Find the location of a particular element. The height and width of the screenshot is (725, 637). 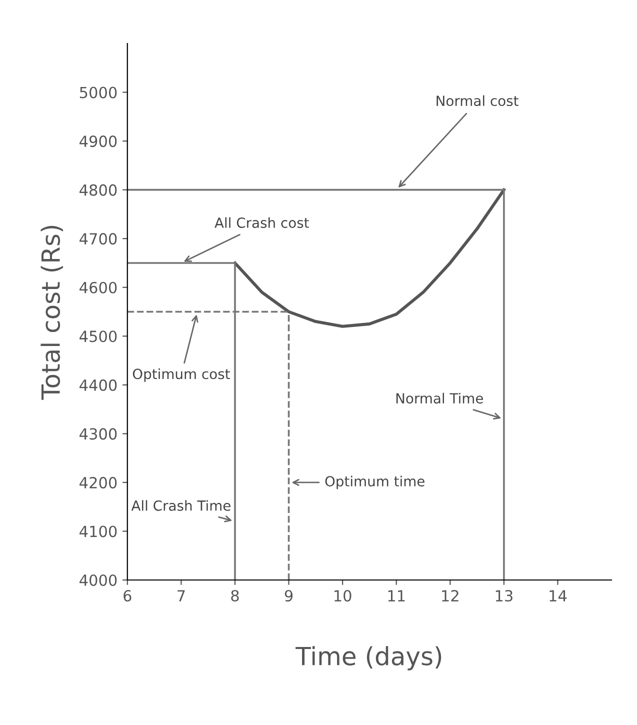

y-tick-label: 5000 is located at coordinates (98, 92).